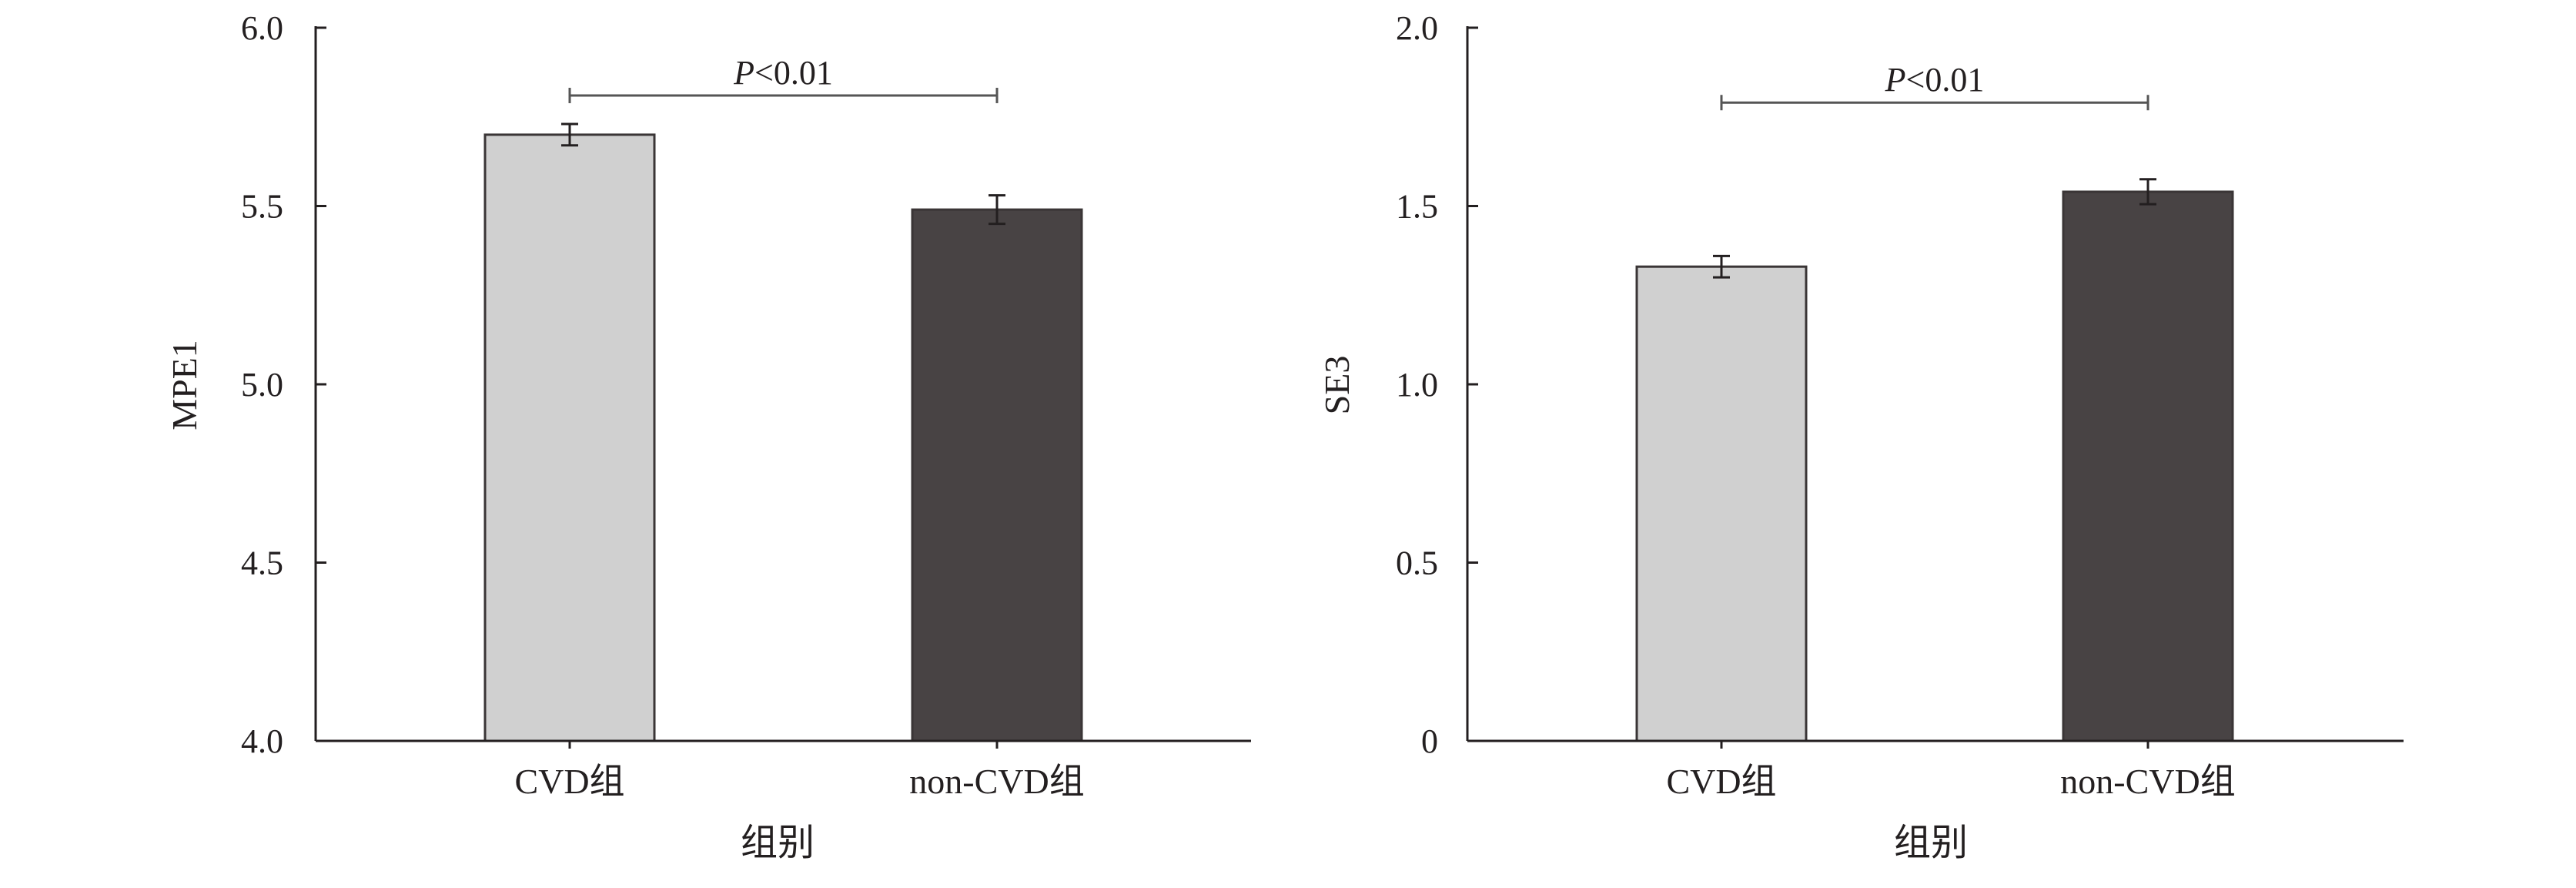 The width and height of the screenshot is (2576, 888). What do you see at coordinates (262, 207) in the screenshot?
I see `y-tick-label: 5.5` at bounding box center [262, 207].